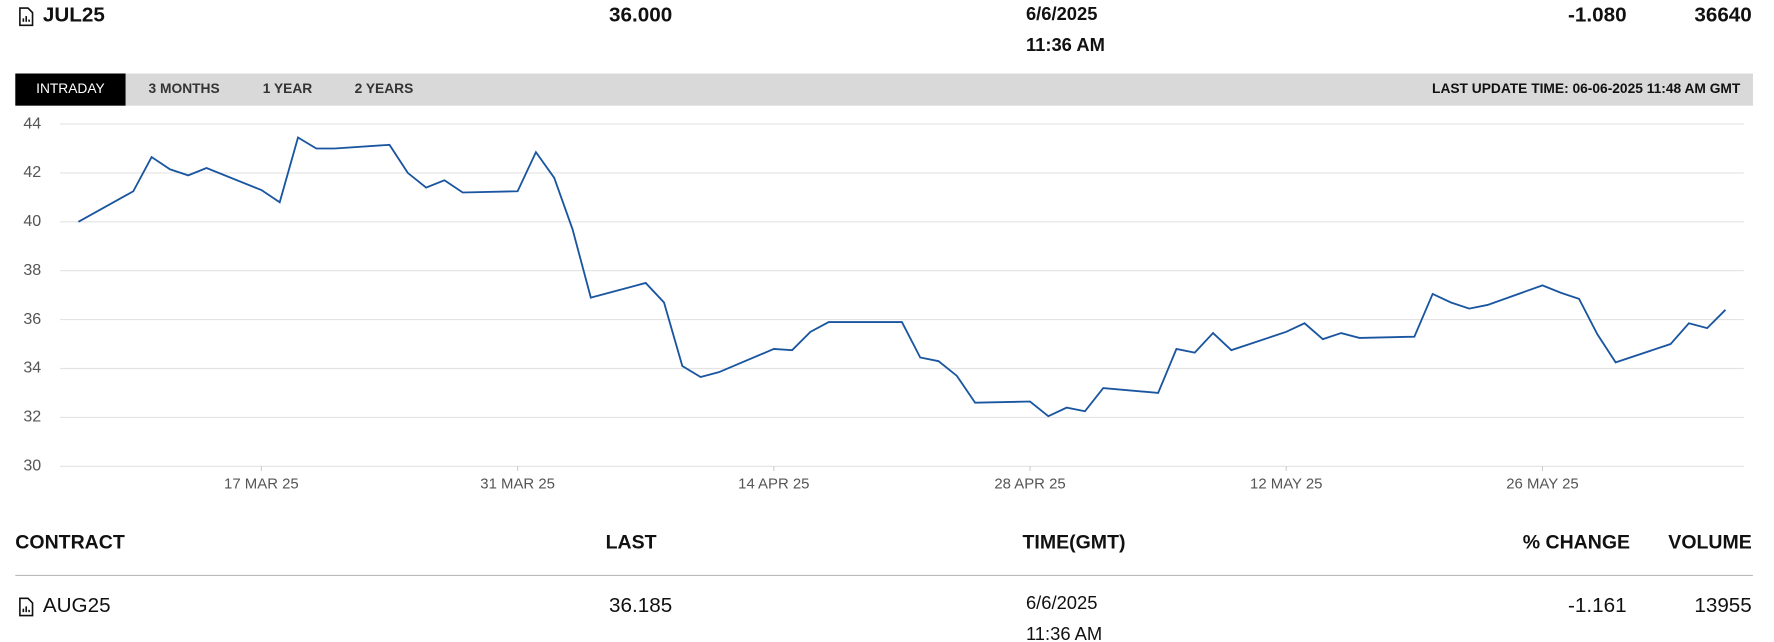  I want to click on y-tick-label: 38, so click(32, 270).